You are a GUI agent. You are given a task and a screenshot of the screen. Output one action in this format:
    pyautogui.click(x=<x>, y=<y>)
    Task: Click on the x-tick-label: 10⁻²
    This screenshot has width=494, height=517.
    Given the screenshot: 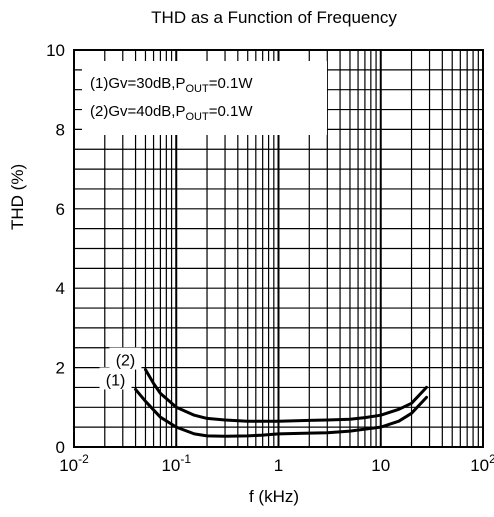 What is the action you would take?
    pyautogui.click(x=74, y=463)
    